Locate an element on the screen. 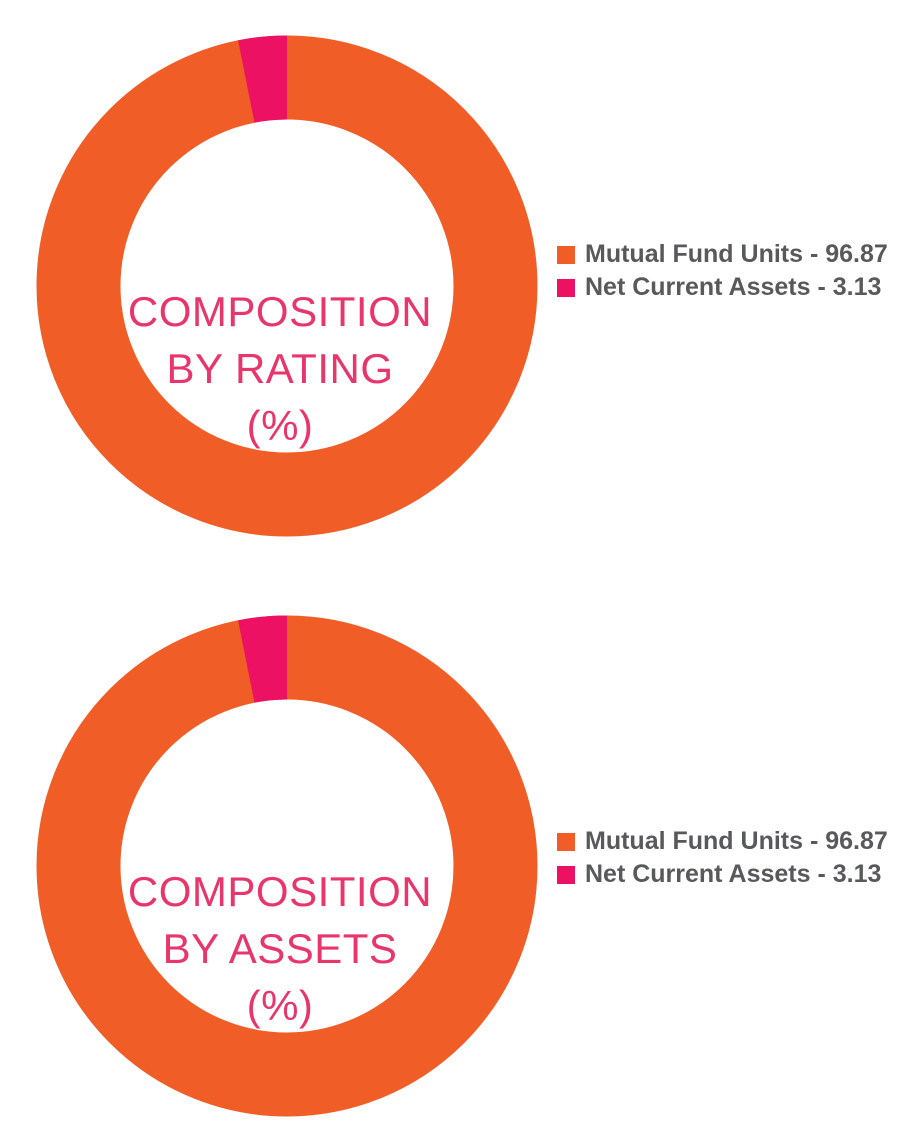  donut-center-title: COMPOSITION BY RATING (%) is located at coordinates (280, 368).